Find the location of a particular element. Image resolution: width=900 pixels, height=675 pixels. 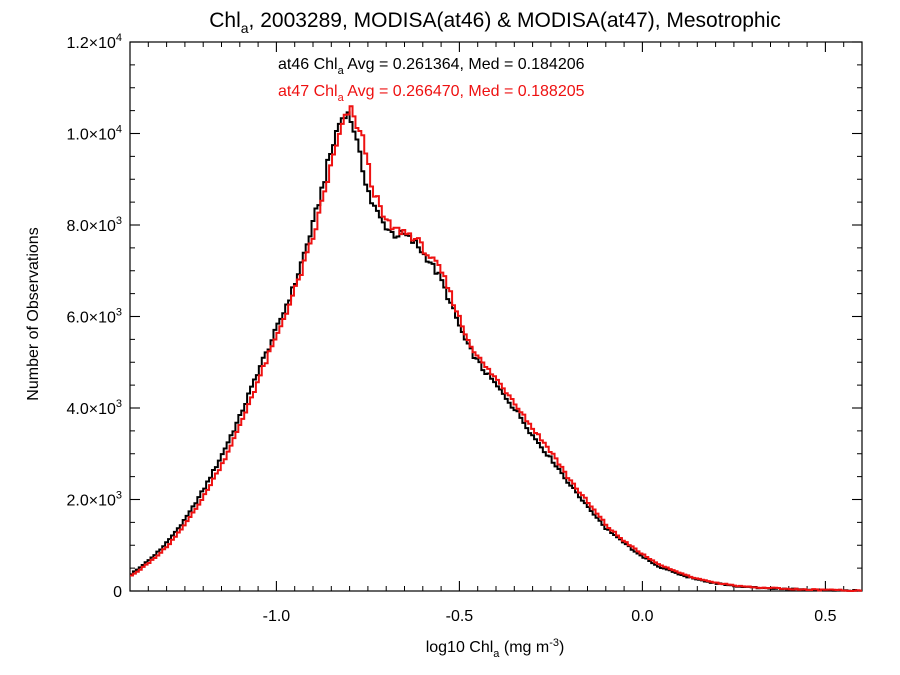

chart-title-pre: Chl is located at coordinates (225, 20).